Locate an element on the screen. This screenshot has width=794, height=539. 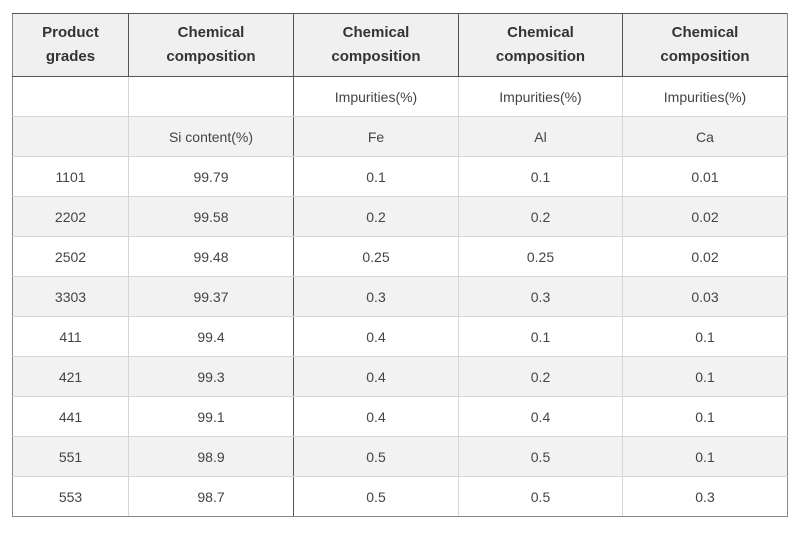
table-row: 411 99.4 0.4 0.1 0.1 is located at coordinates (400, 336).